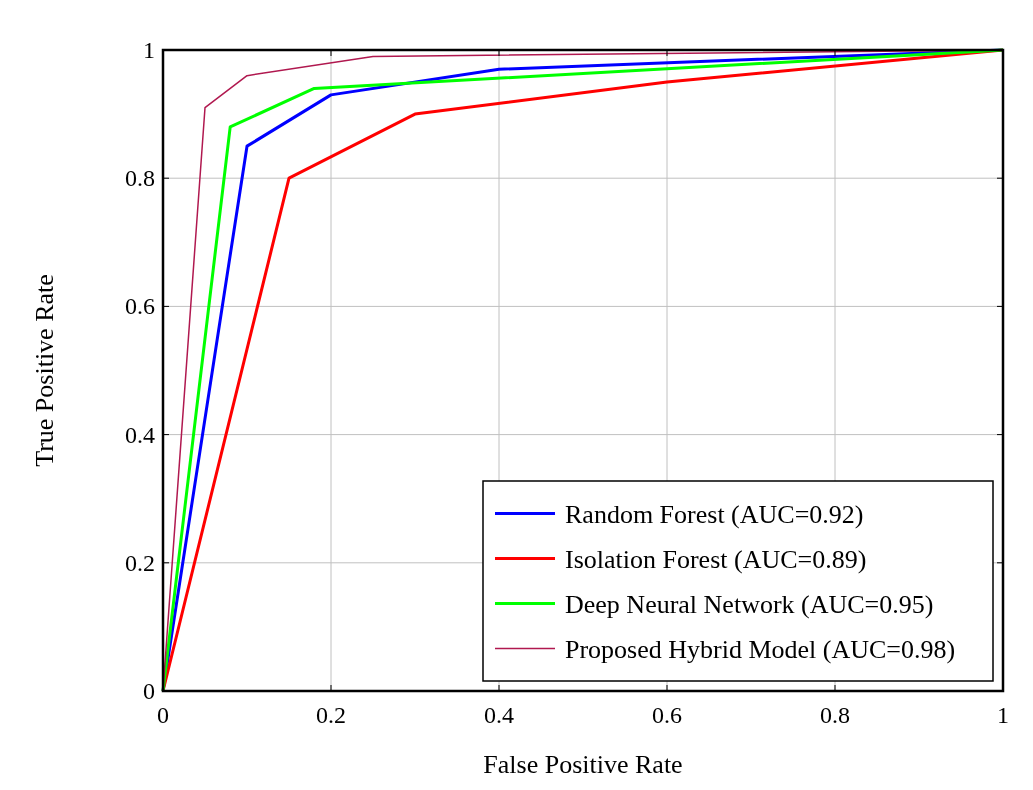 The height and width of the screenshot is (790, 1033). What do you see at coordinates (140, 562) in the screenshot?
I see `y-tick-label: 0.2` at bounding box center [140, 562].